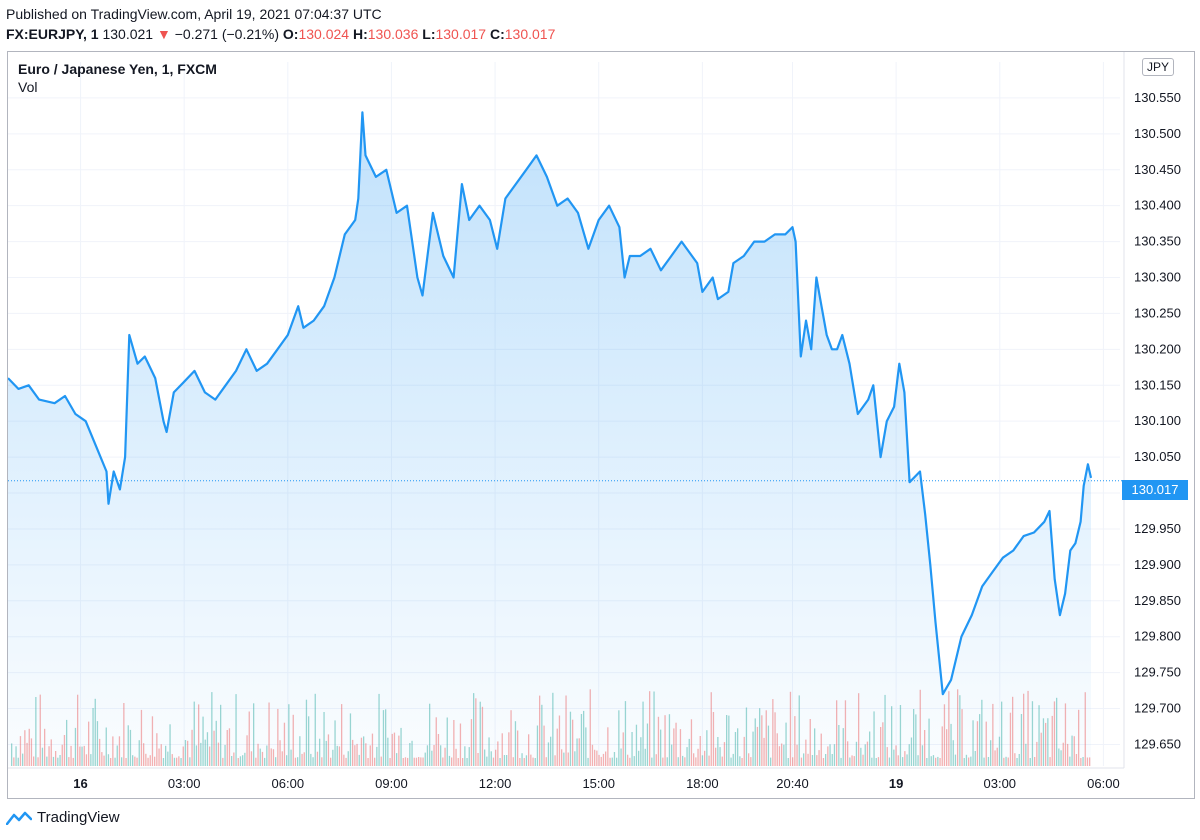 This screenshot has width=1200, height=840. I want to click on price-tick-label: 129.750, so click(1157, 672).